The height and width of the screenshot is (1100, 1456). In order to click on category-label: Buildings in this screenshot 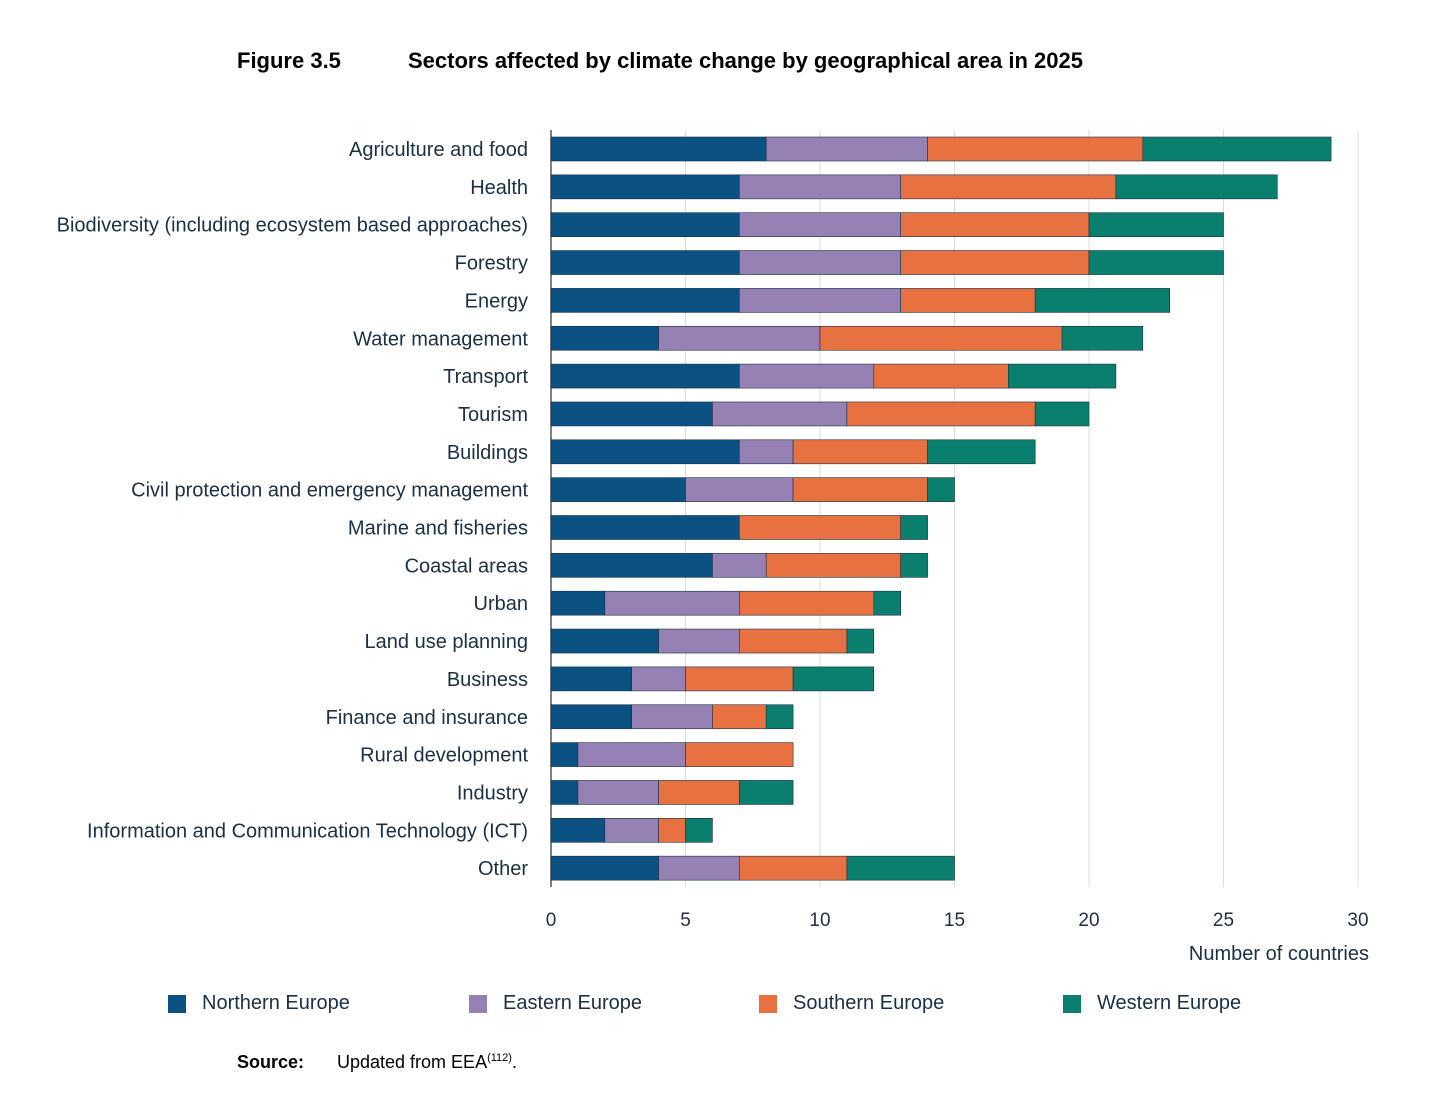, I will do `click(487, 453)`.